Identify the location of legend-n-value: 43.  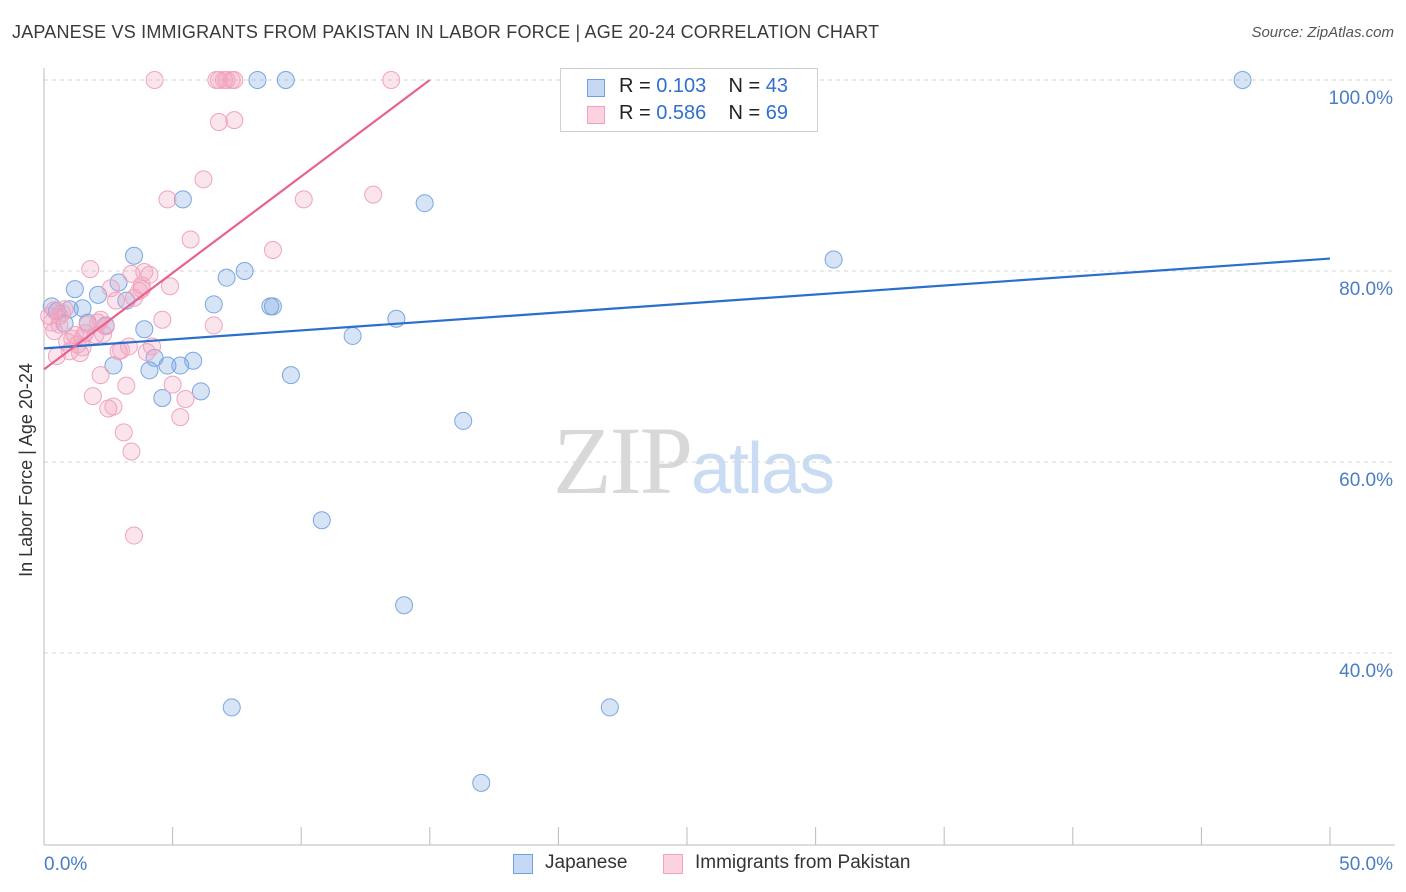
(777, 86).